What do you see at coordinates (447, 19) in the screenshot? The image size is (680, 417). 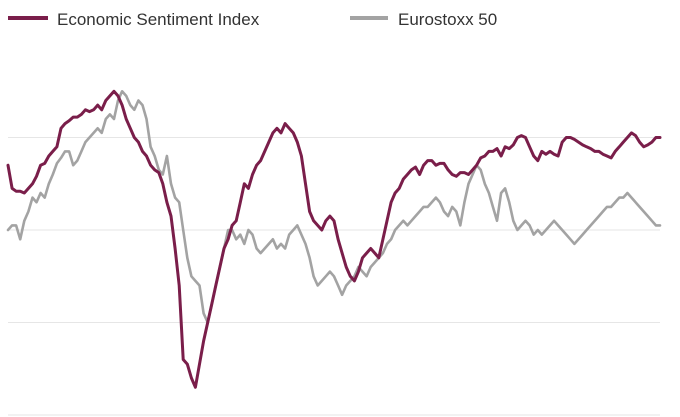 I see `legend-label-eurostoxx-50: Eurostoxx 50` at bounding box center [447, 19].